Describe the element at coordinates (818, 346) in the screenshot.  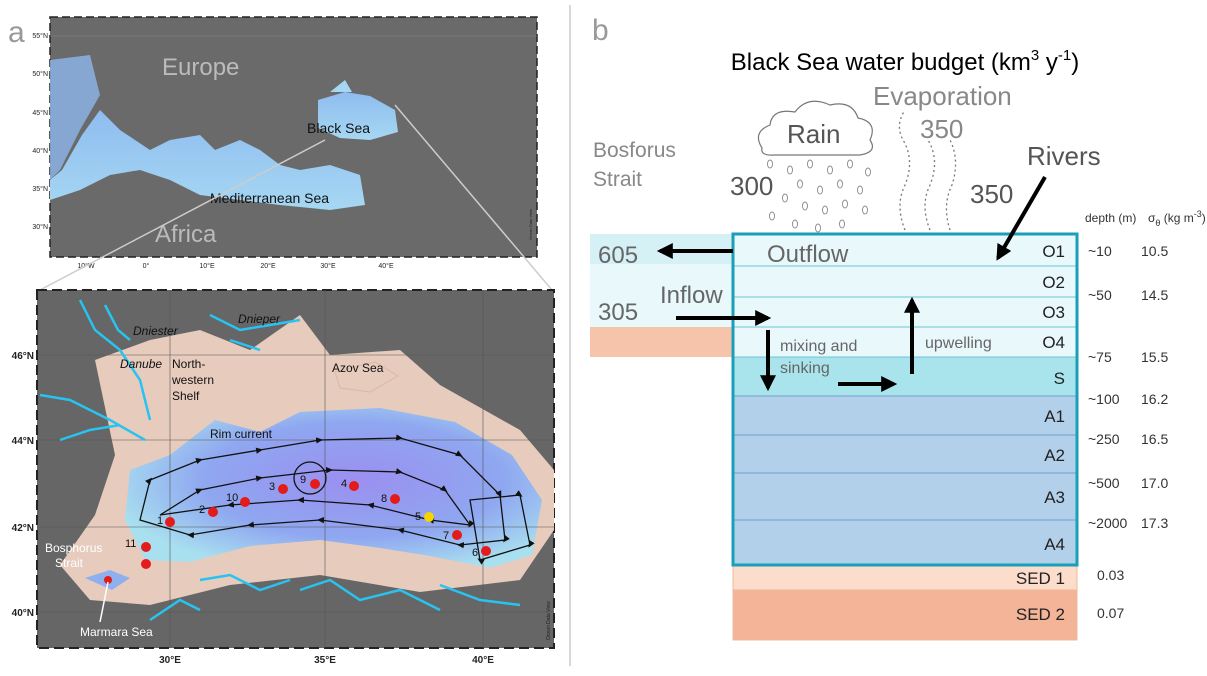
I see `process-label: mixing and` at that location.